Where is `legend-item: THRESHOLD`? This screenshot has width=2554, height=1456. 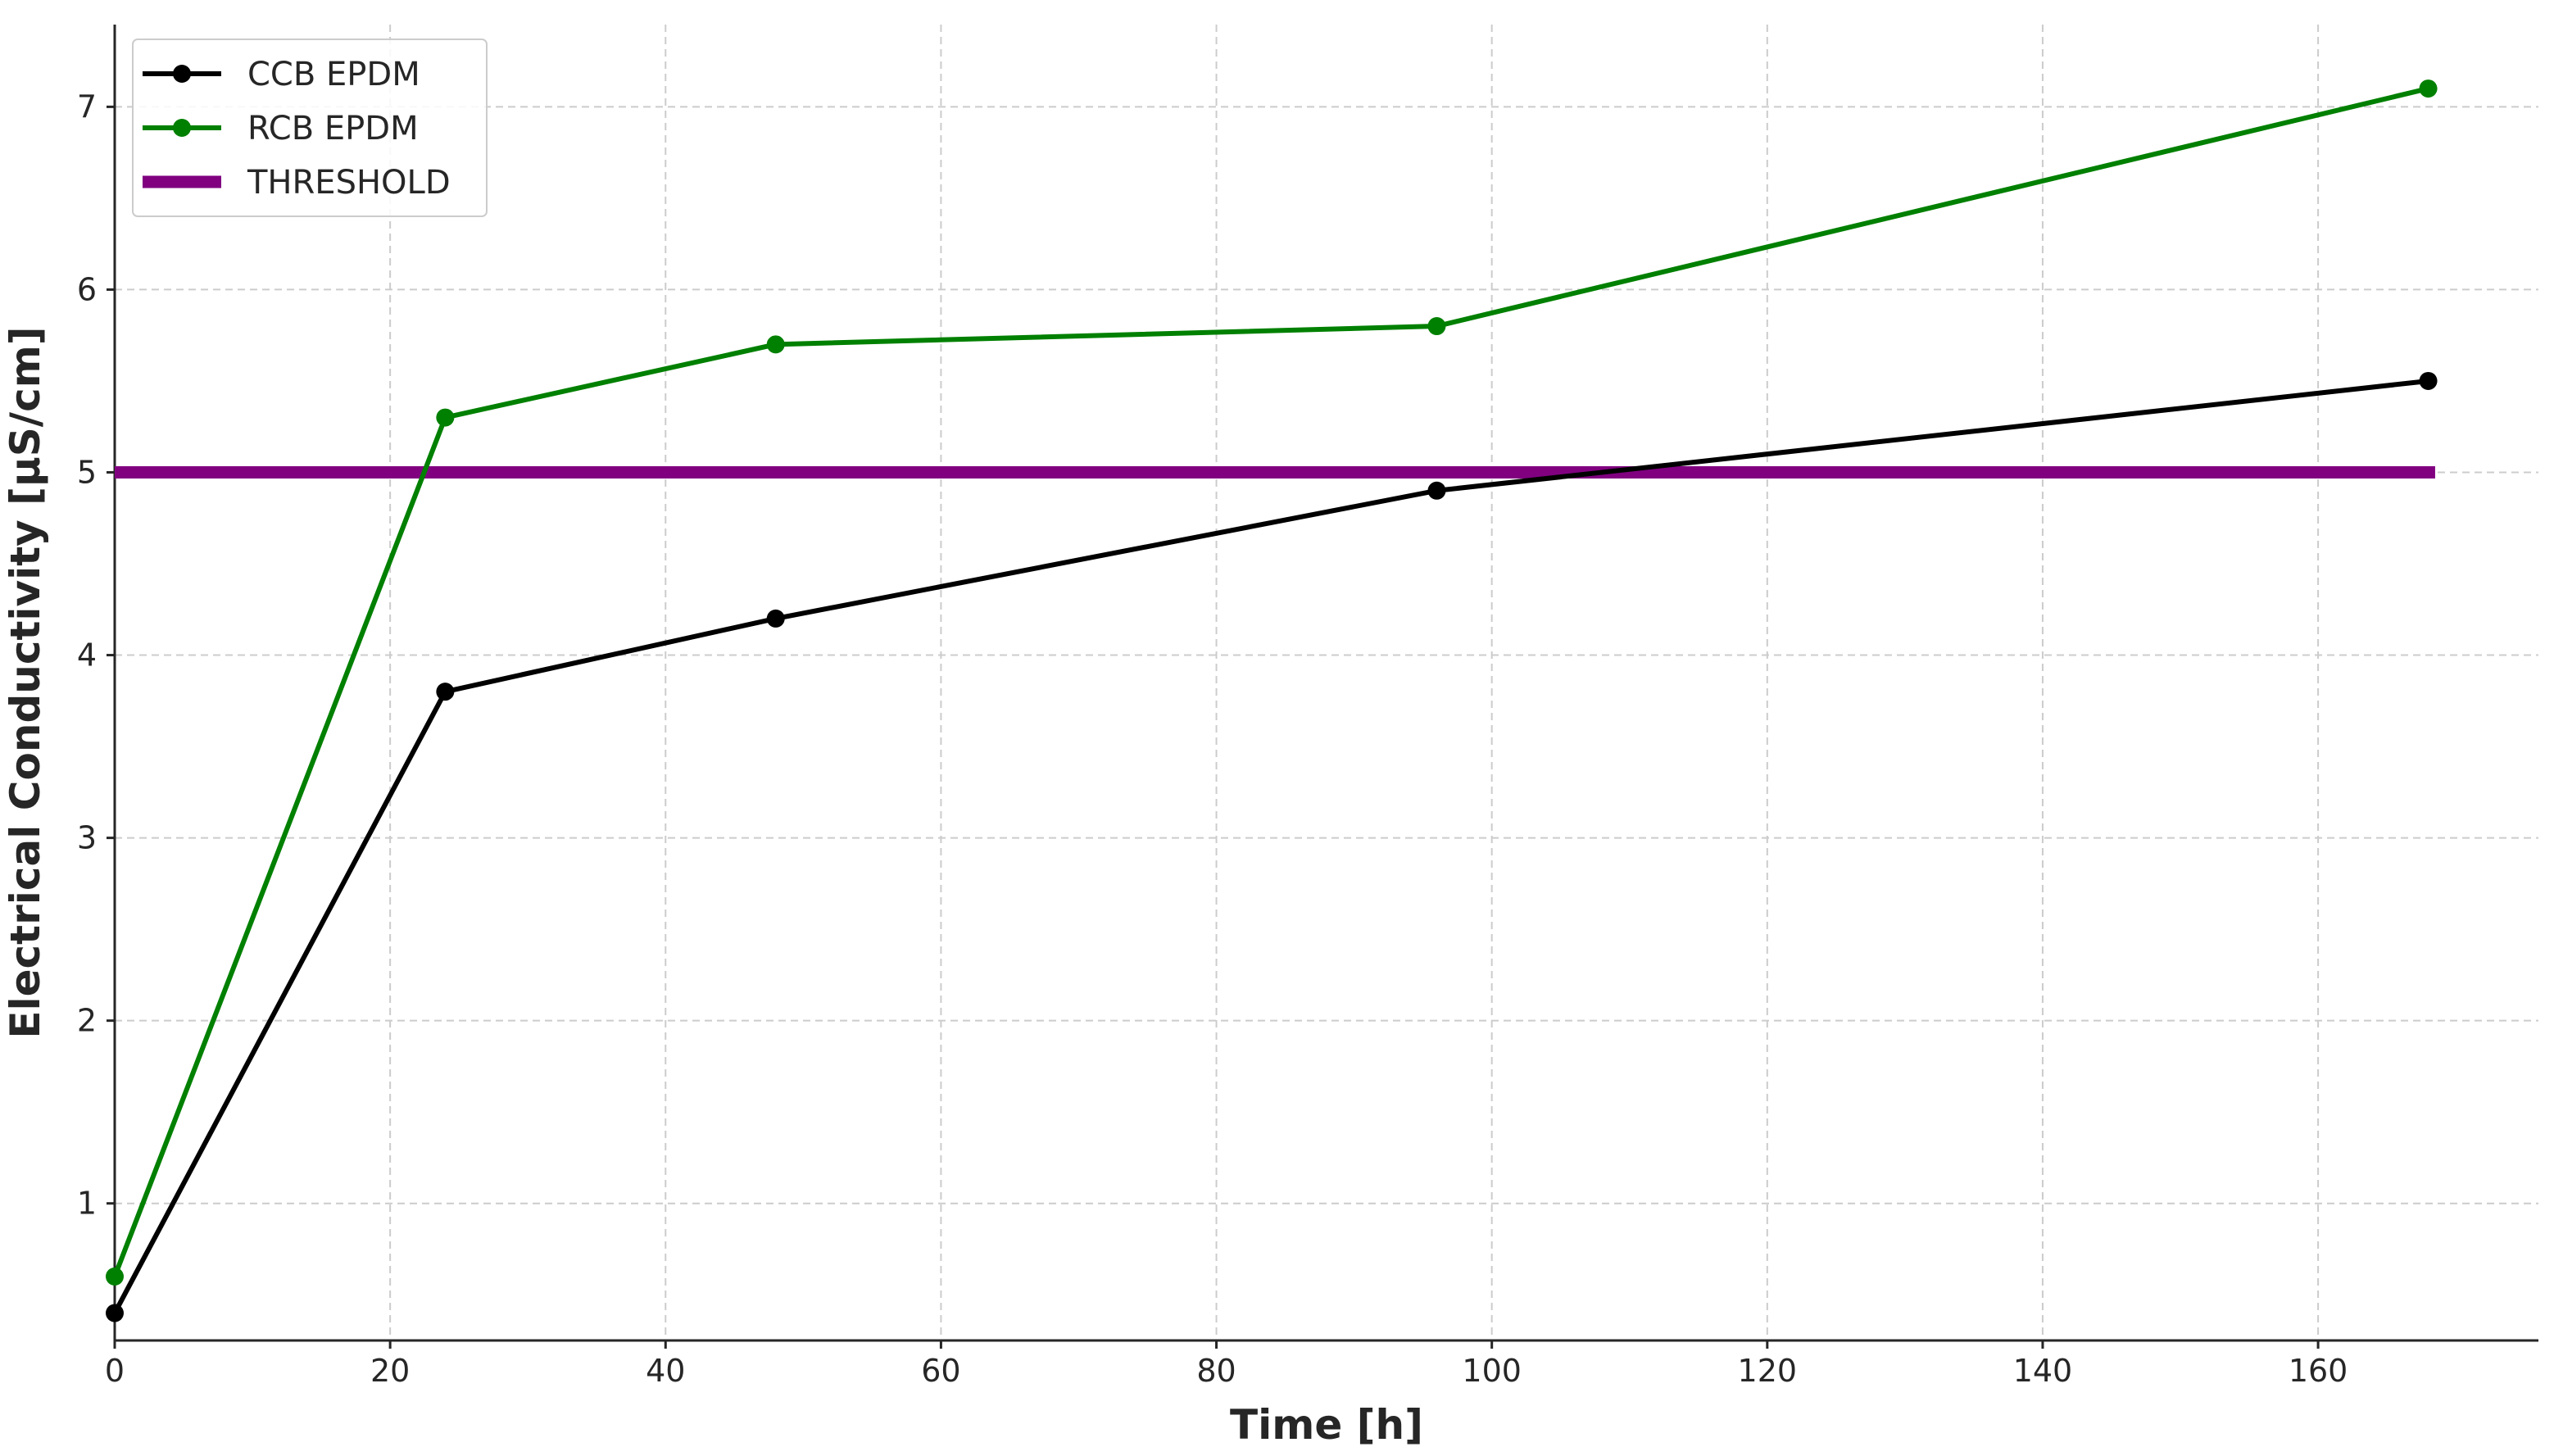 legend-item: THRESHOLD is located at coordinates (297, 183).